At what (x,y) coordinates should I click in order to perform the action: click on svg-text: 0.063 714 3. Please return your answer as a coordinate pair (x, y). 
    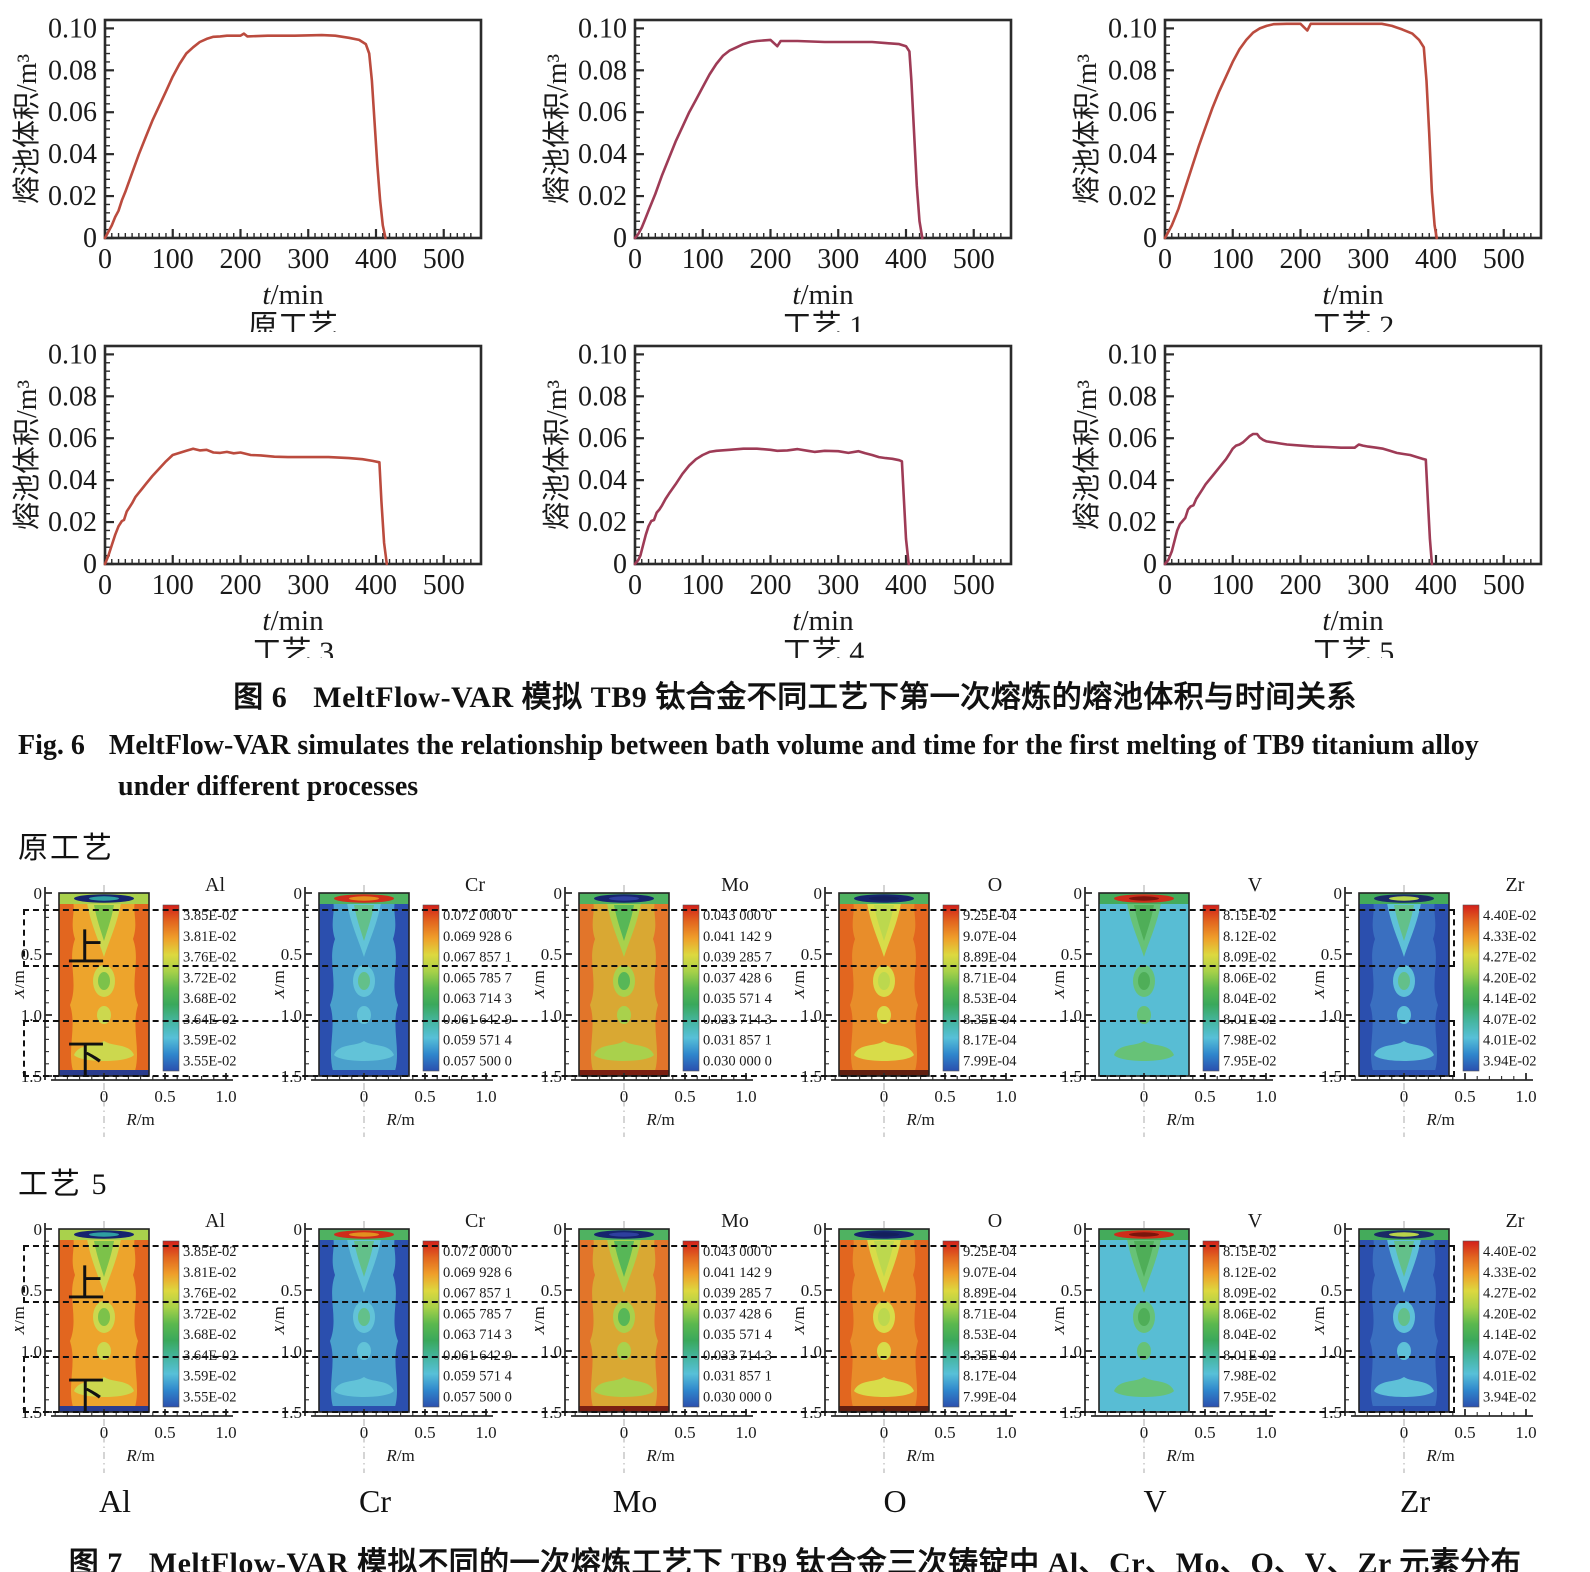
    Looking at the image, I should click on (477, 1335).